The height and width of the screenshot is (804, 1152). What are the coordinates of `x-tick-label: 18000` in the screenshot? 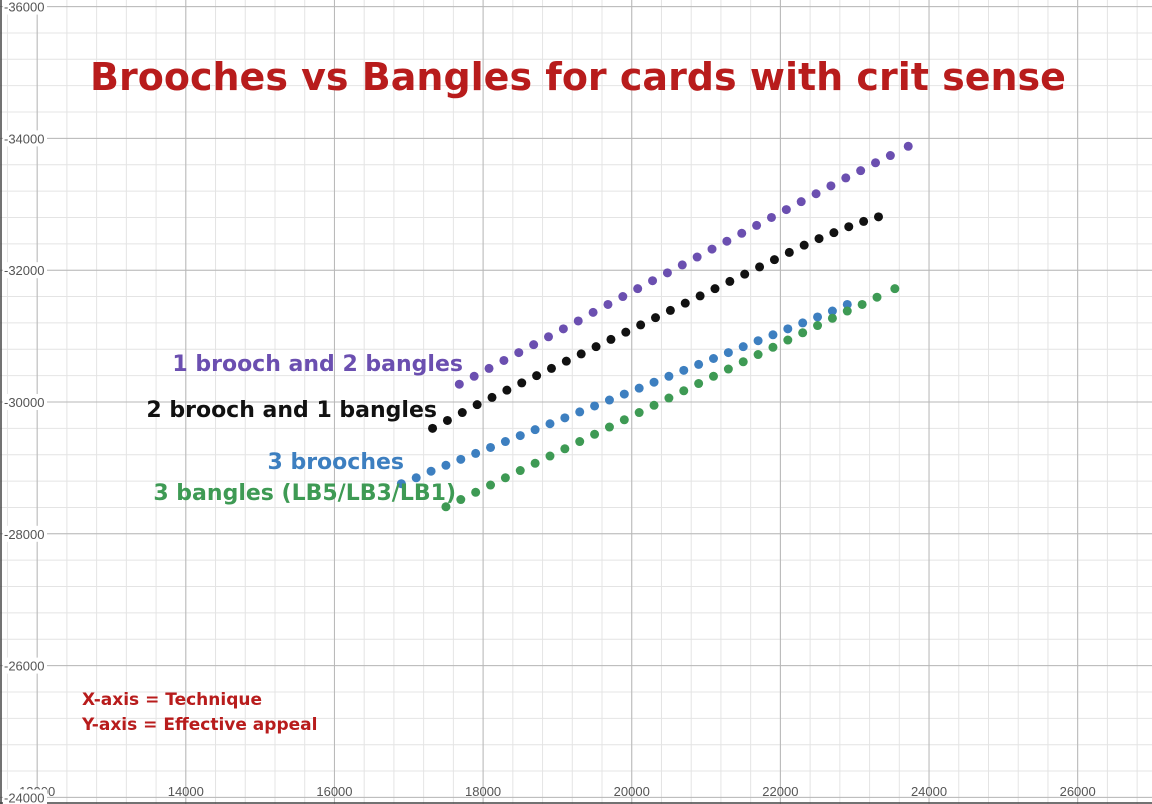 It's located at (483, 791).